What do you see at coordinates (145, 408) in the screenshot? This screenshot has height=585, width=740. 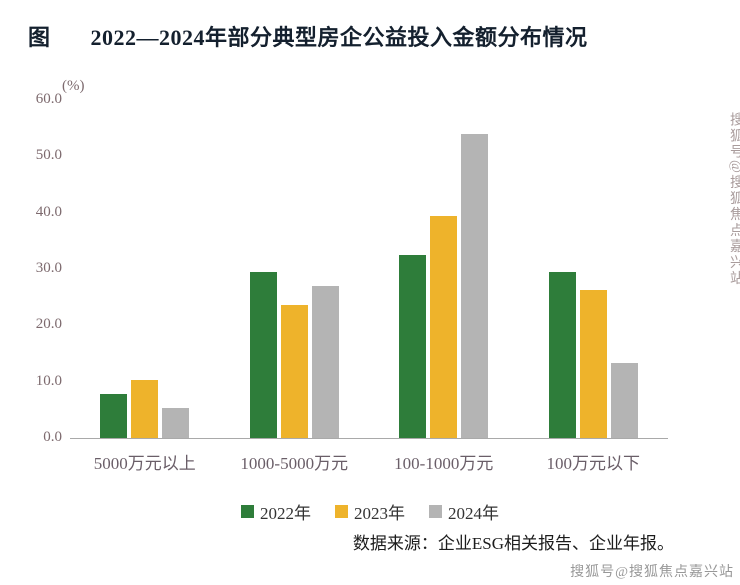 I see `bar-2023年-5000万元以上` at bounding box center [145, 408].